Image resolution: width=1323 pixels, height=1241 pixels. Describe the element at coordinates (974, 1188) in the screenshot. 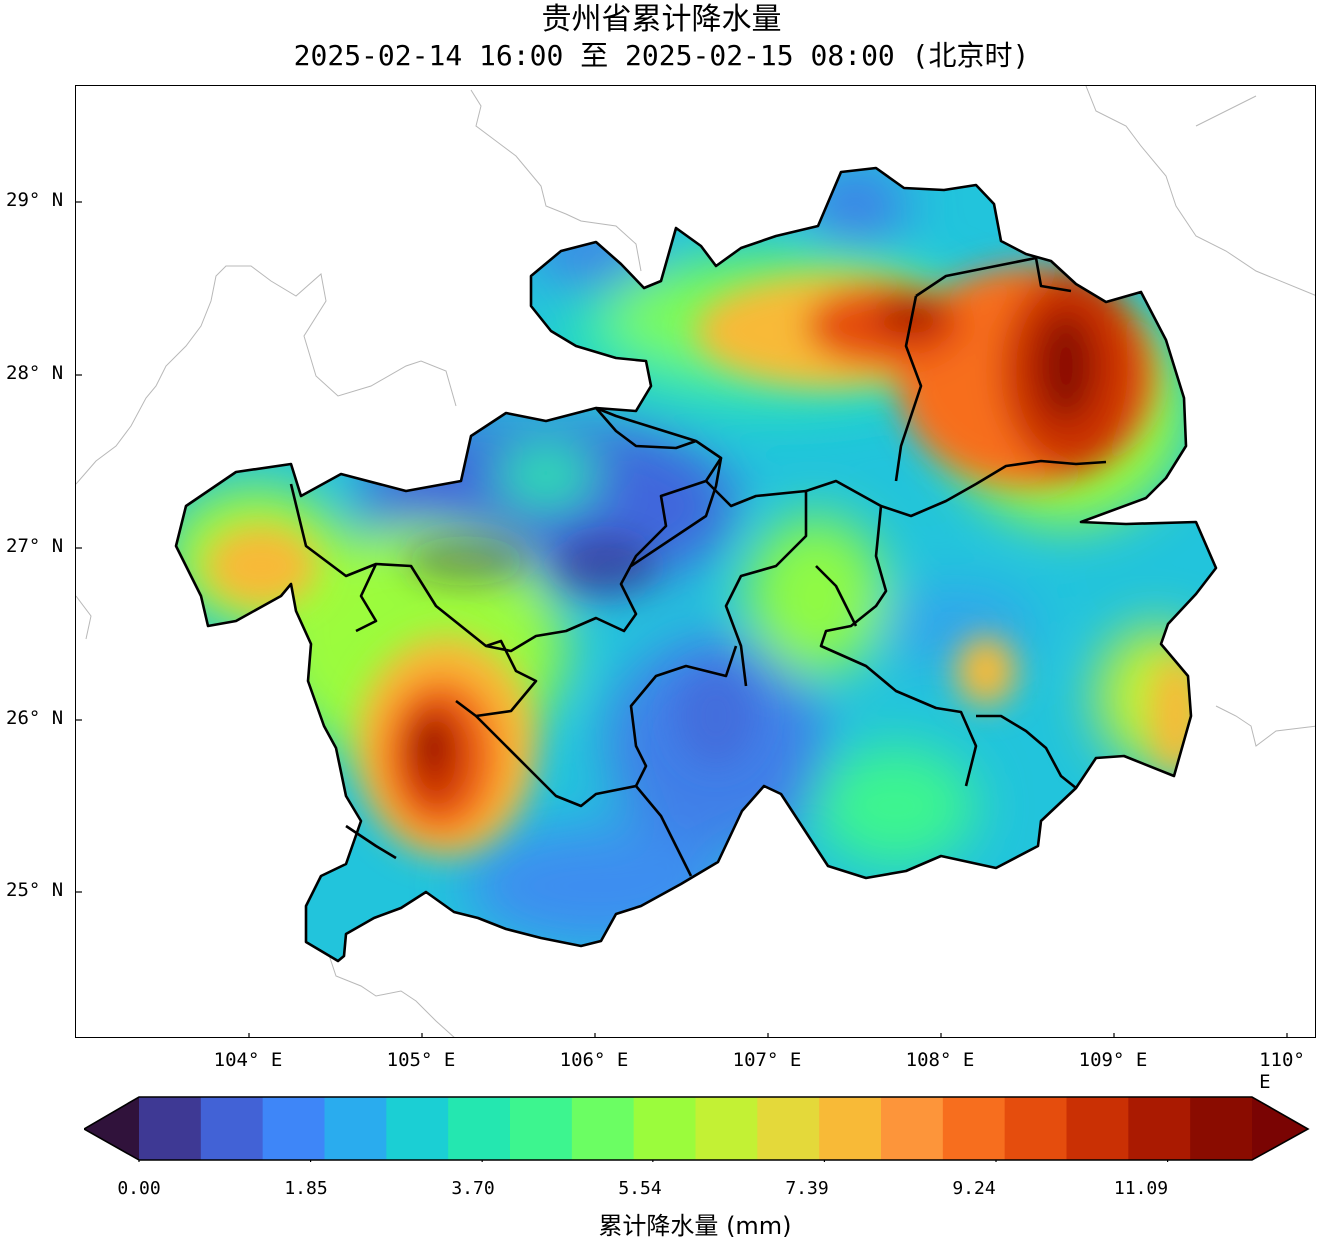

I see `colorbar-tick-5: 9.24` at that location.